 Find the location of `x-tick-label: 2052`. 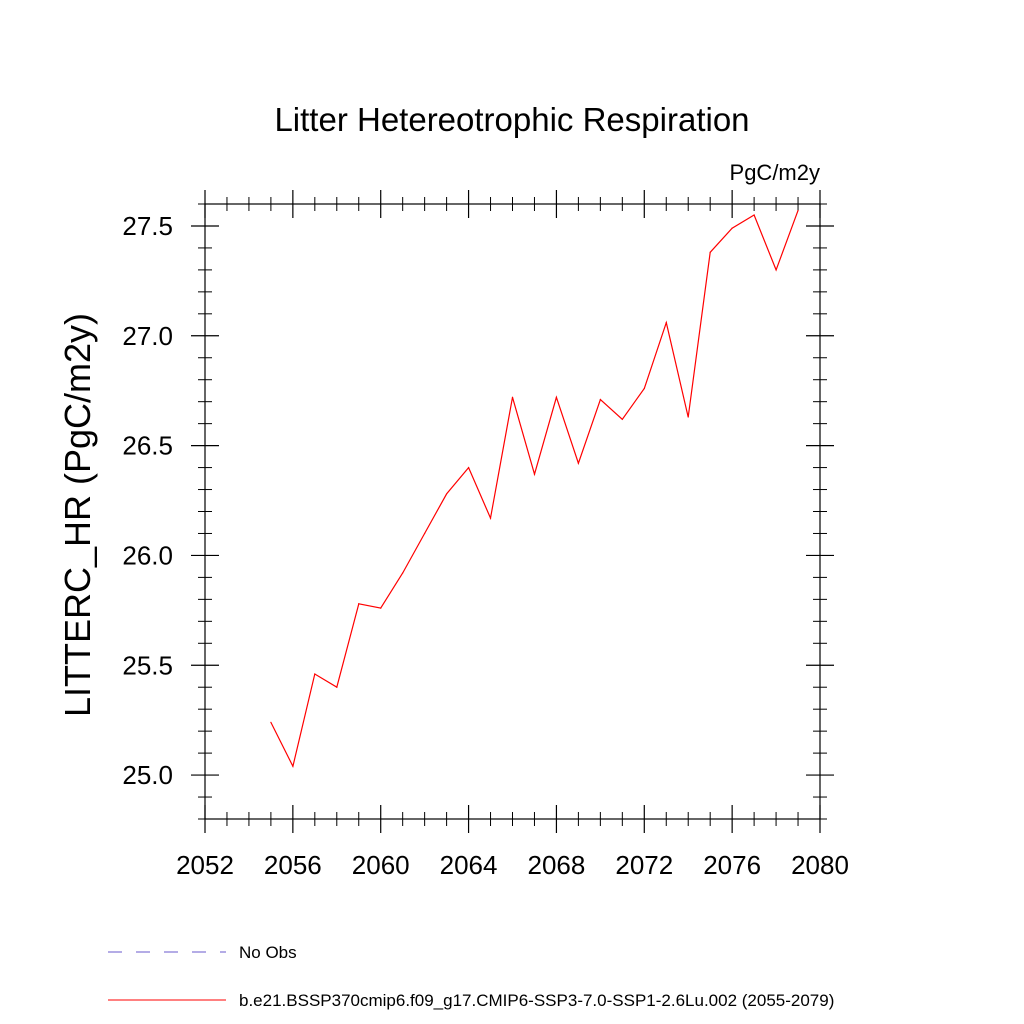

x-tick-label: 2052 is located at coordinates (205, 865).